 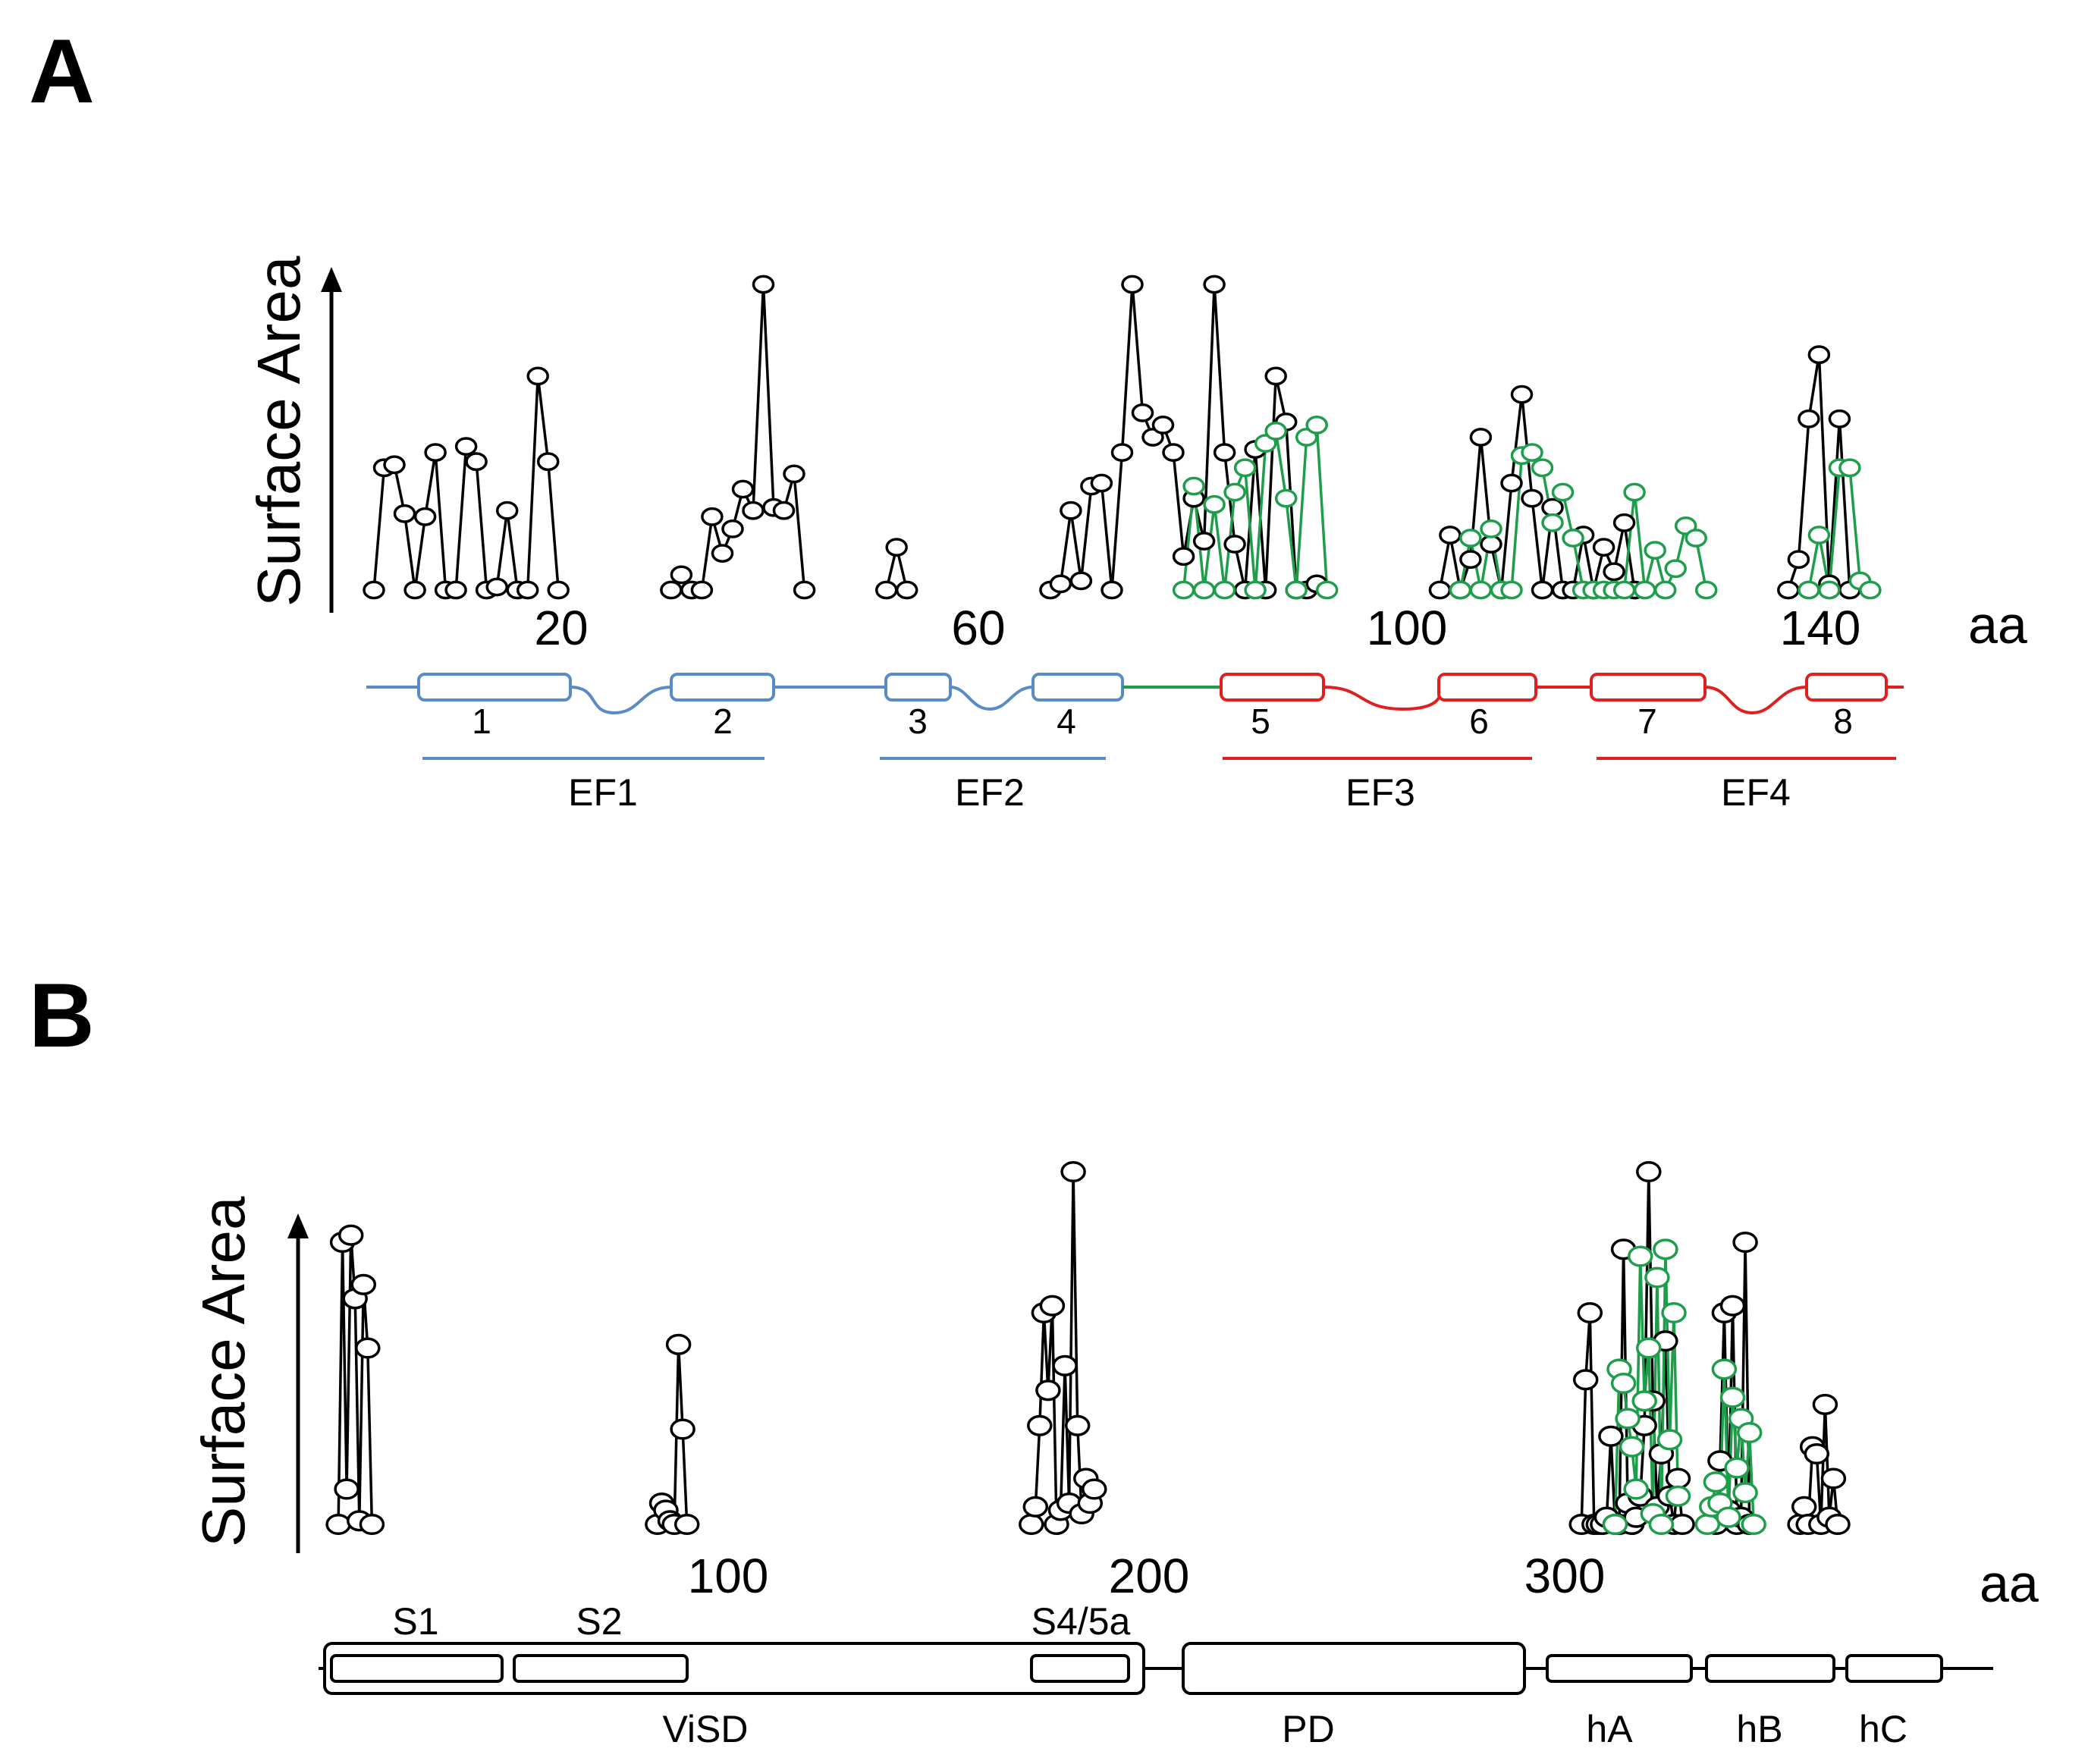 I want to click on visd-label: ViSD, so click(x=705, y=1729).